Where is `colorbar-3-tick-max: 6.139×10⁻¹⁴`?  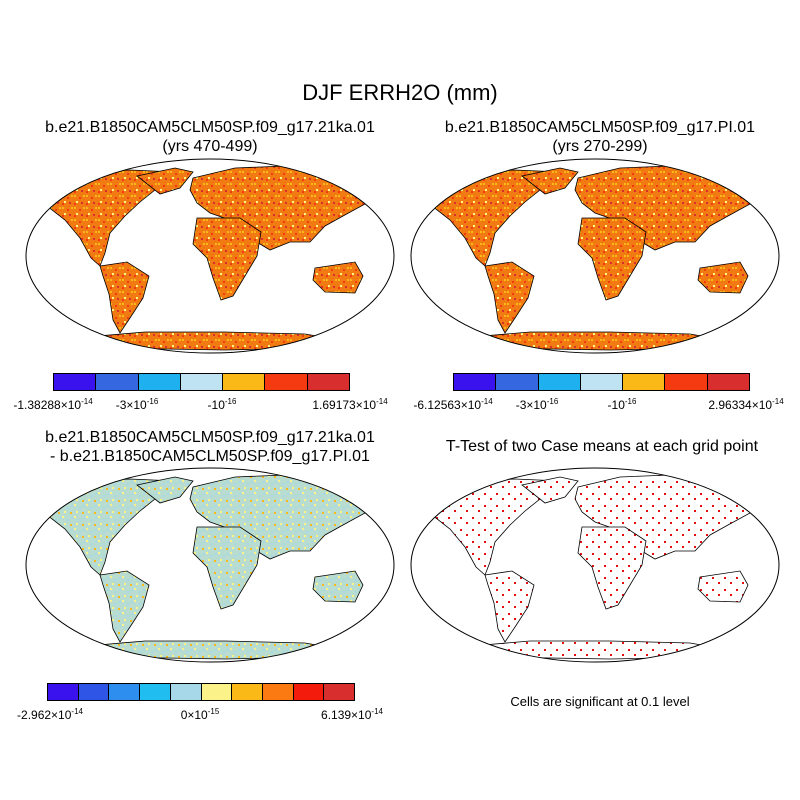
colorbar-3-tick-max: 6.139×10⁻¹⁴ is located at coordinates (352, 714).